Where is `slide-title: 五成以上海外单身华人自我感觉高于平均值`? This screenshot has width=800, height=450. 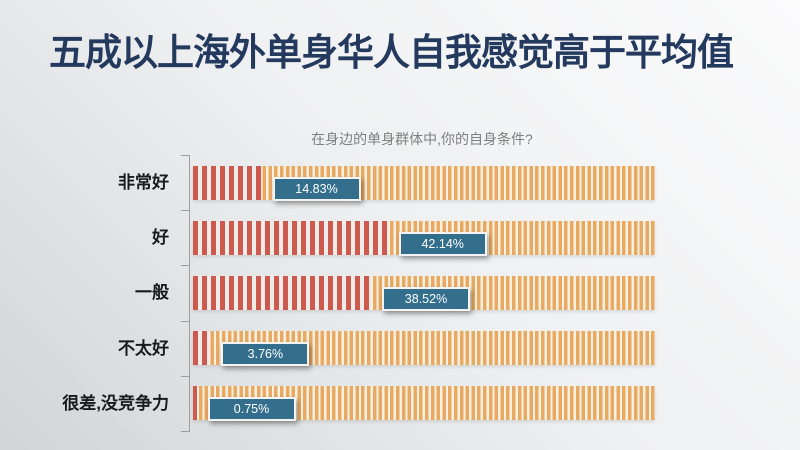
slide-title: 五成以上海外单身华人自我感觉高于平均值 is located at coordinates (391, 52).